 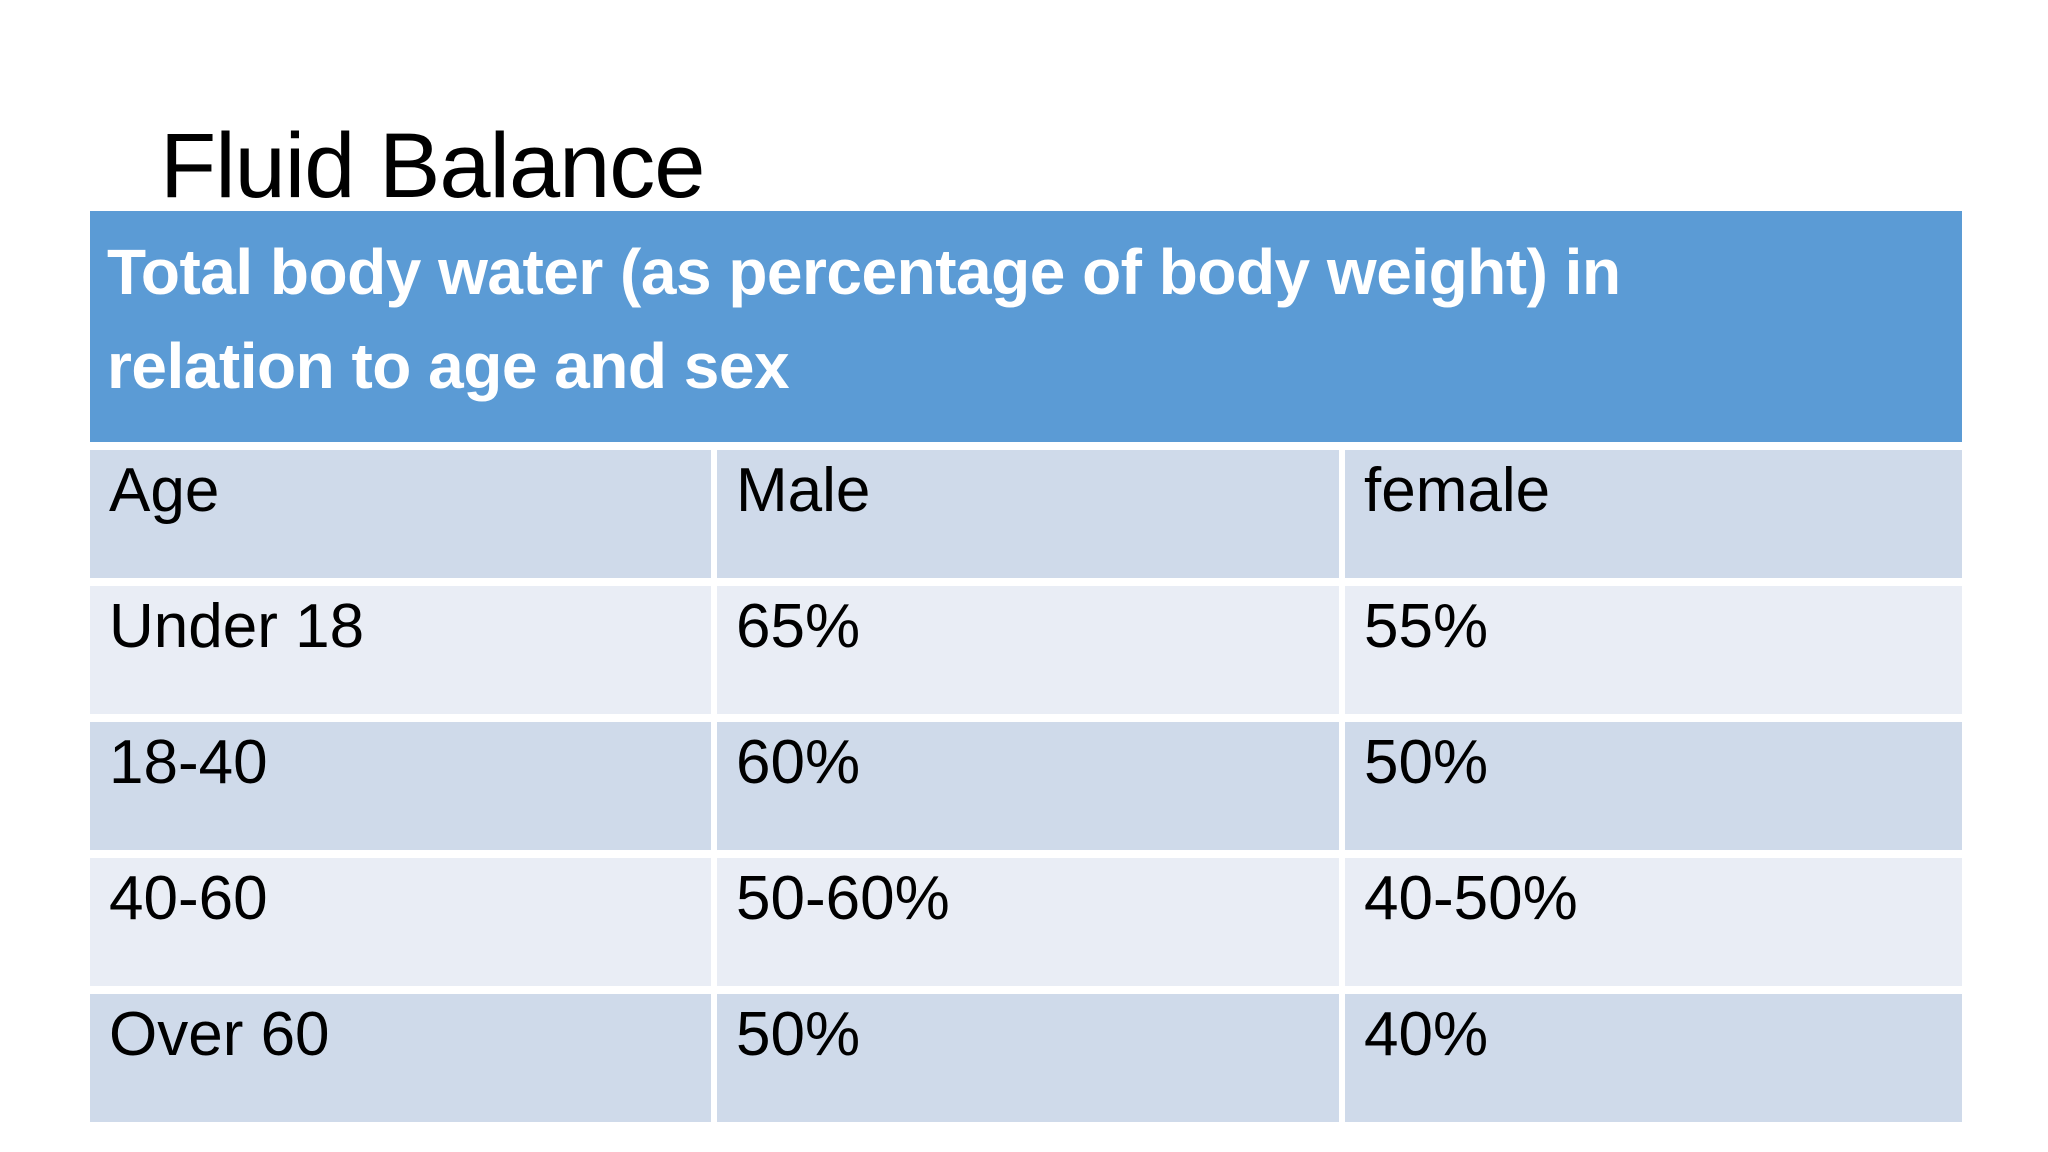 I want to click on table-cell-age-18-40: 18-40, so click(x=400, y=786).